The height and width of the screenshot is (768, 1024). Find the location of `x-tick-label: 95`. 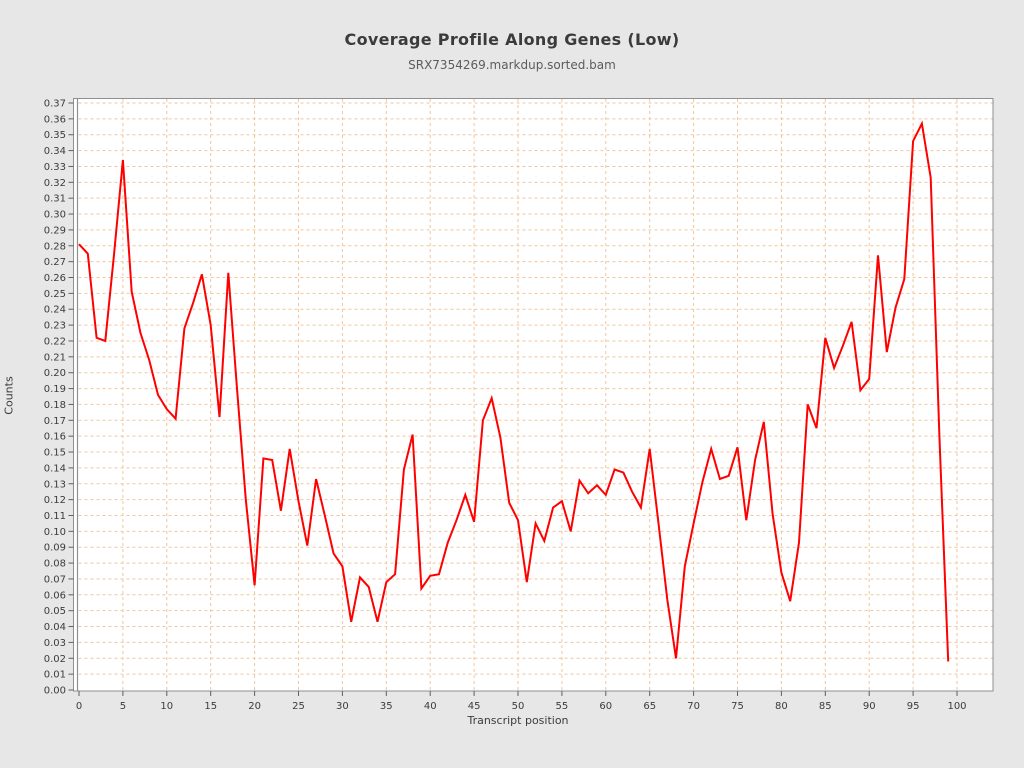

x-tick-label: 95 is located at coordinates (913, 706).